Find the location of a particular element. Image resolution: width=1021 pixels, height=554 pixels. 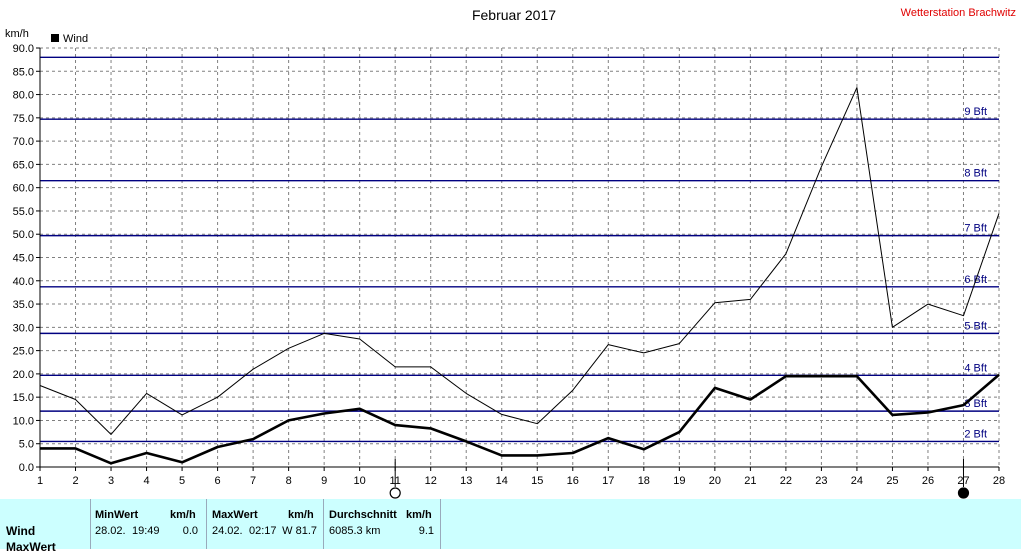

x-tick-label: 25 is located at coordinates (892, 481).